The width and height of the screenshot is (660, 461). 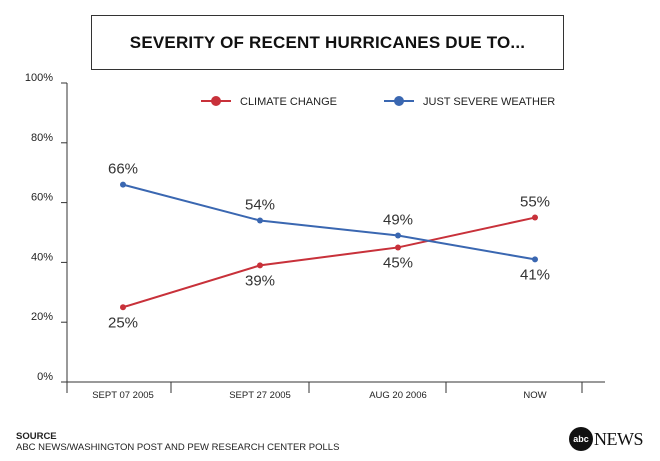 What do you see at coordinates (260, 280) in the screenshot?
I see `climate-change-data-label: 39%` at bounding box center [260, 280].